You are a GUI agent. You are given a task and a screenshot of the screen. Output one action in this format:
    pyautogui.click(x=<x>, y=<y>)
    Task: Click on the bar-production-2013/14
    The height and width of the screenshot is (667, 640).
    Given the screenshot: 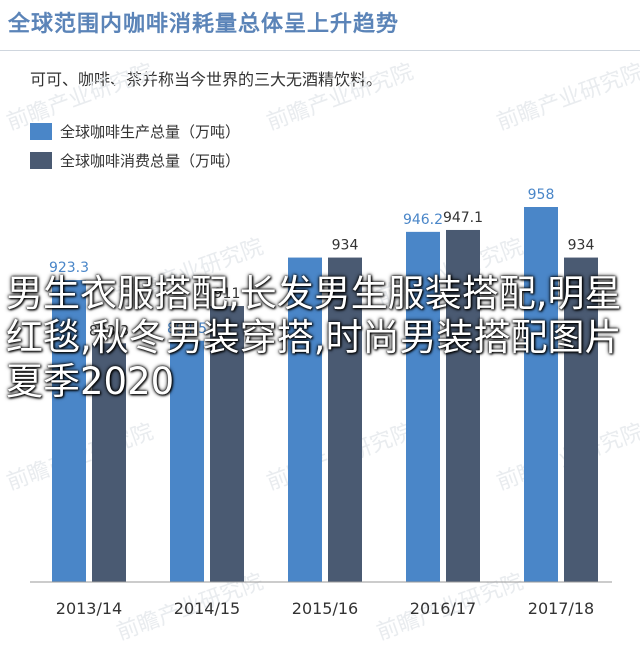 What is the action you would take?
    pyautogui.click(x=69, y=431)
    